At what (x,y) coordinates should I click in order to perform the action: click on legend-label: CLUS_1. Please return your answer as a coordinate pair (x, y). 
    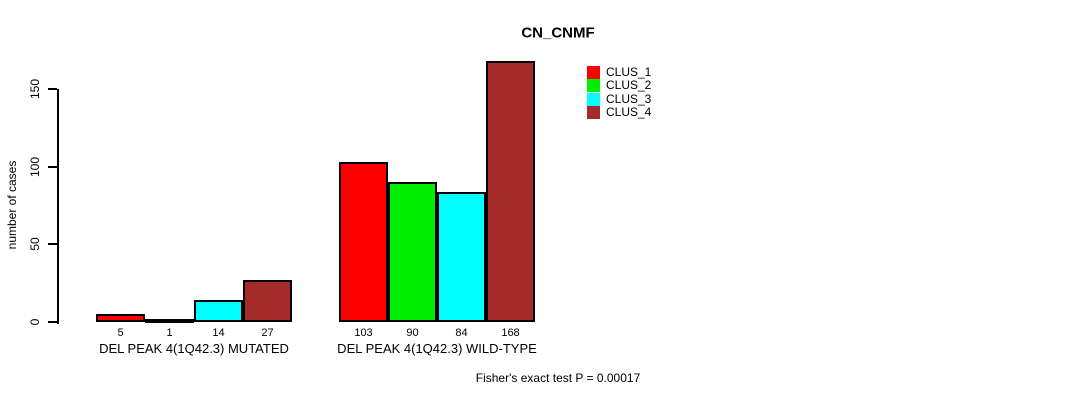
    Looking at the image, I should click on (629, 72).